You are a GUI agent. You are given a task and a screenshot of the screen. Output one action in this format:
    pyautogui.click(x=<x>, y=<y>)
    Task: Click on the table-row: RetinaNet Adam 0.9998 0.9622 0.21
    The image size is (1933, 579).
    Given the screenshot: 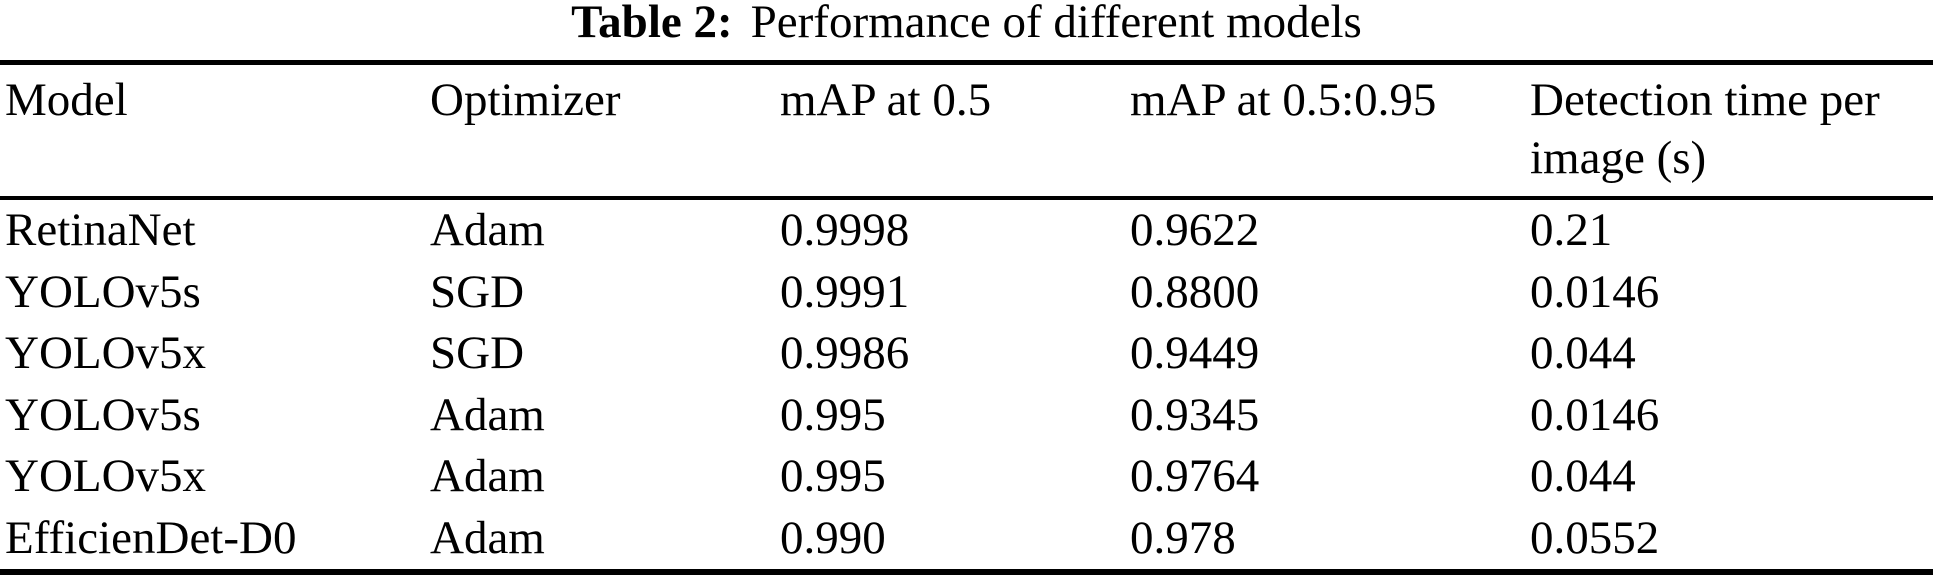 What is the action you would take?
    pyautogui.click(x=966, y=231)
    